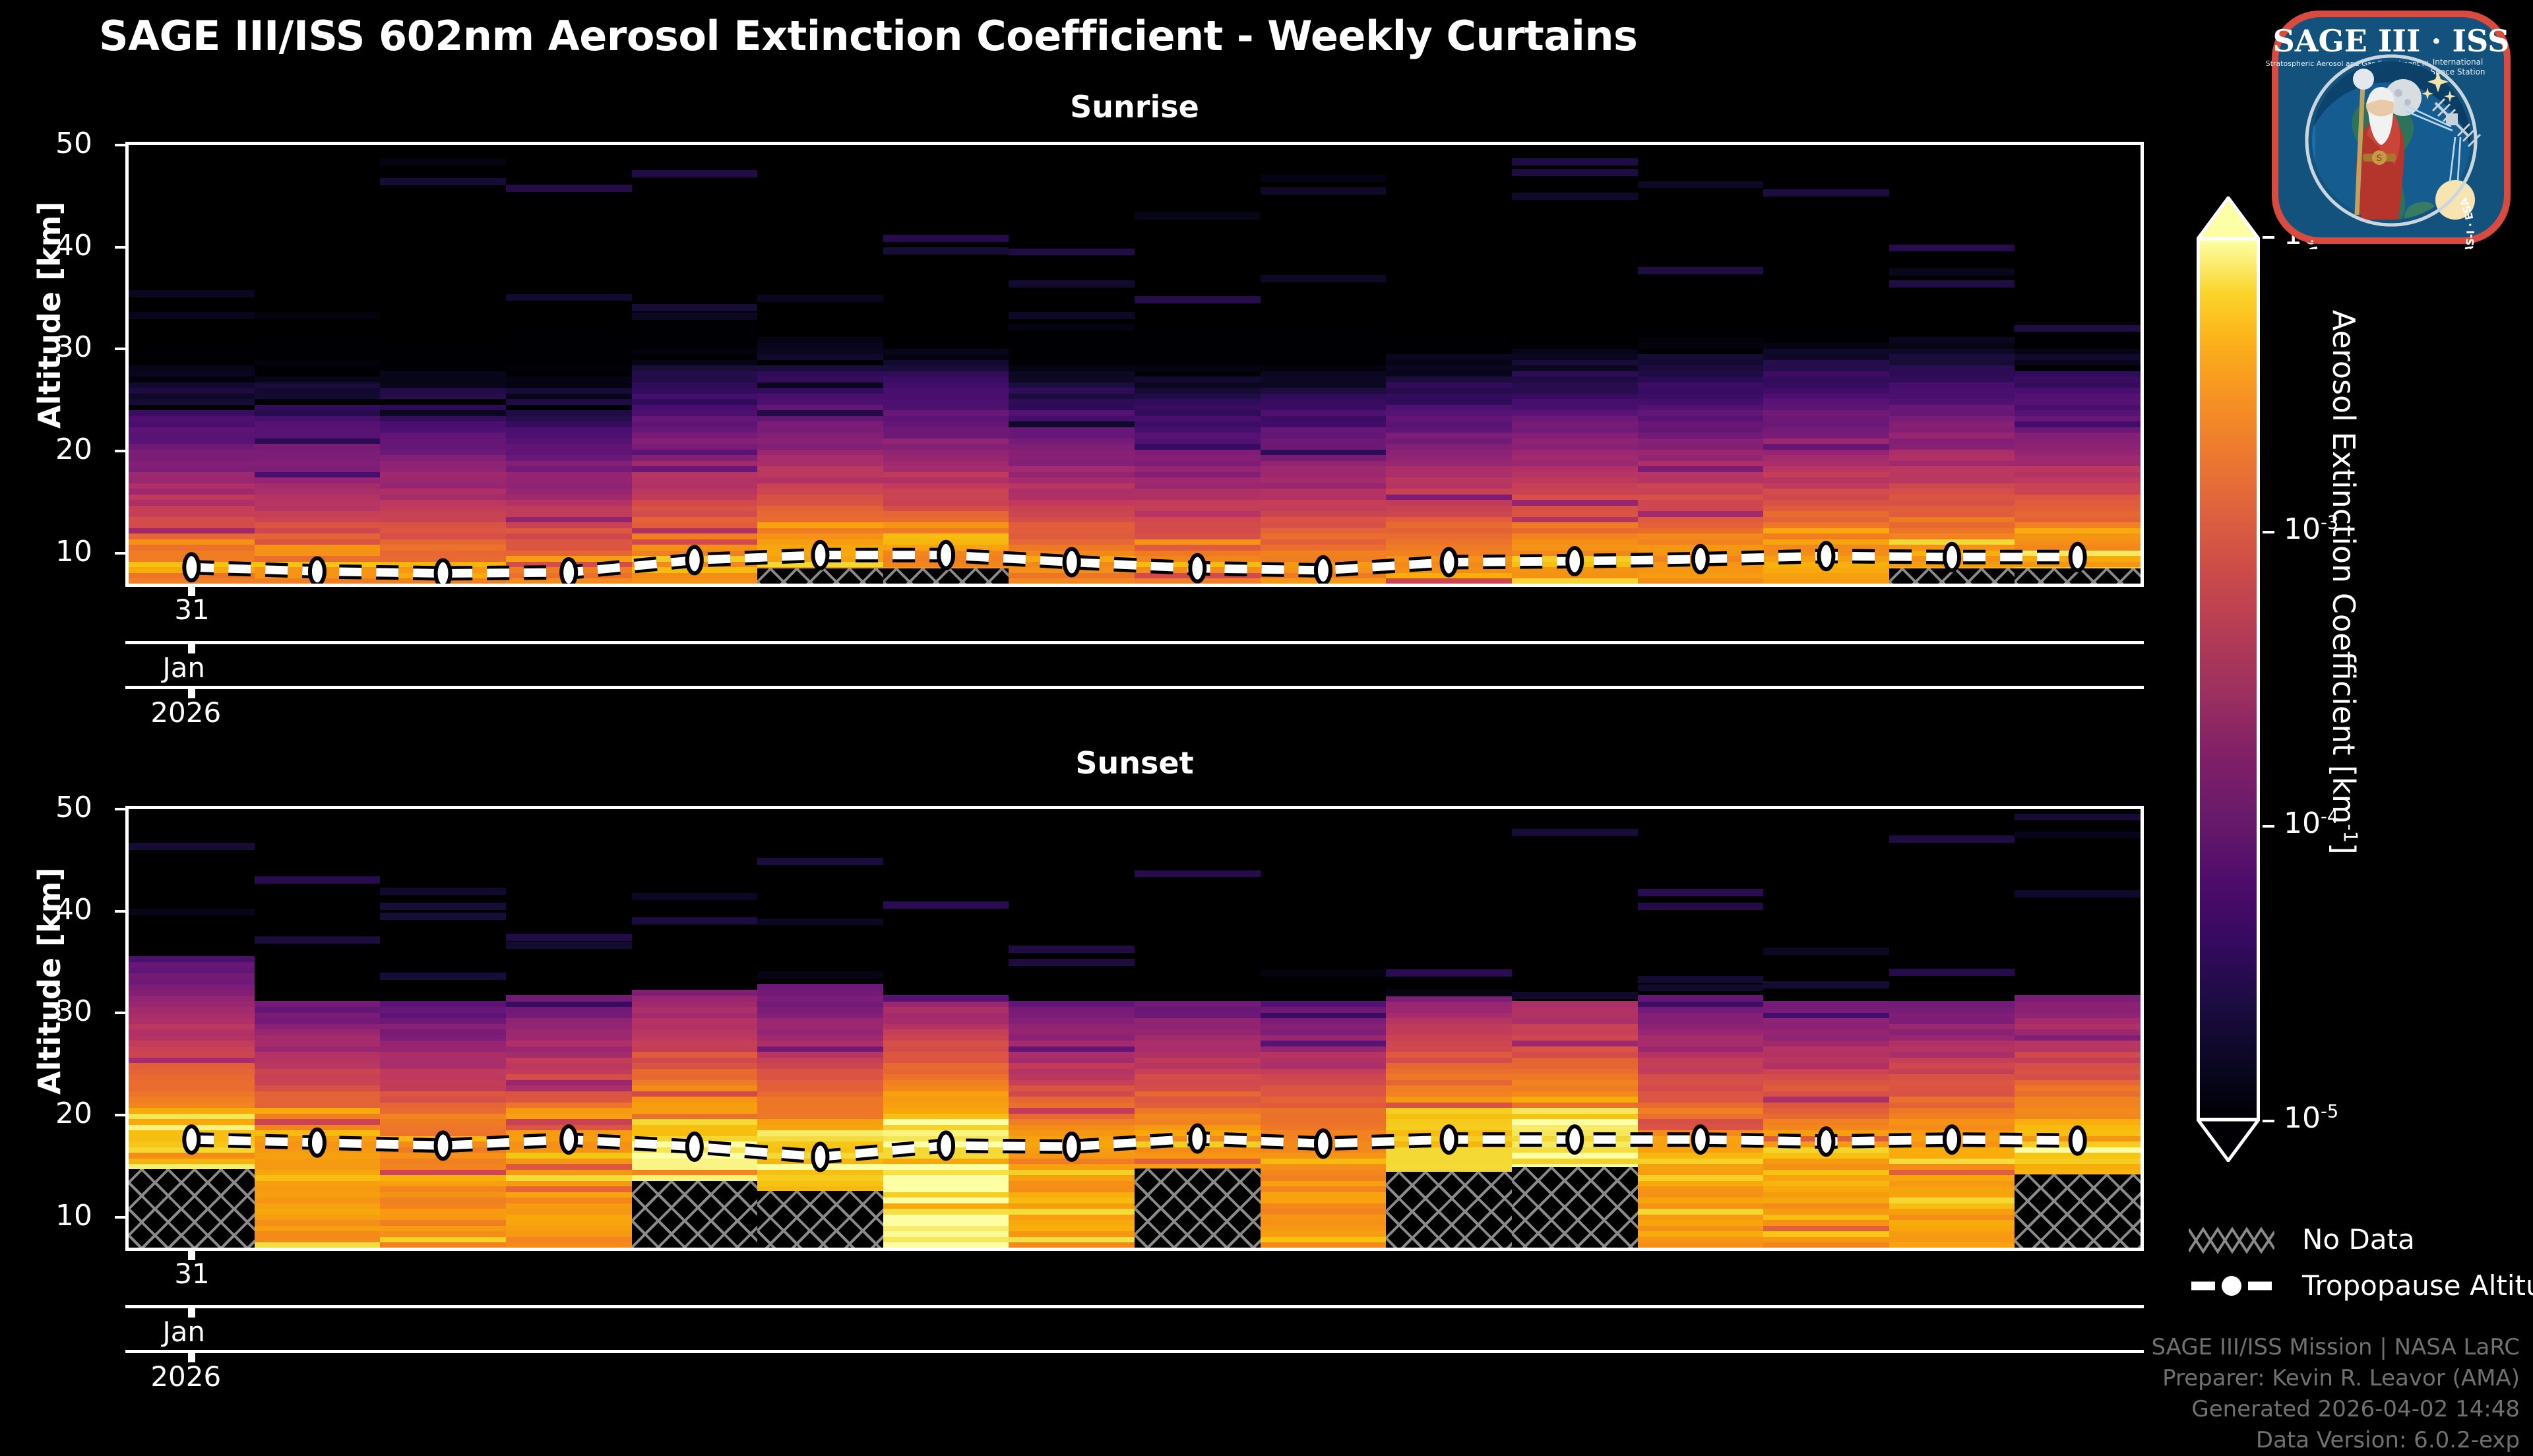 The width and height of the screenshot is (2533, 1456). I want to click on credit-line-generated: Generated 2026-04-02 14:48, so click(2355, 1408).